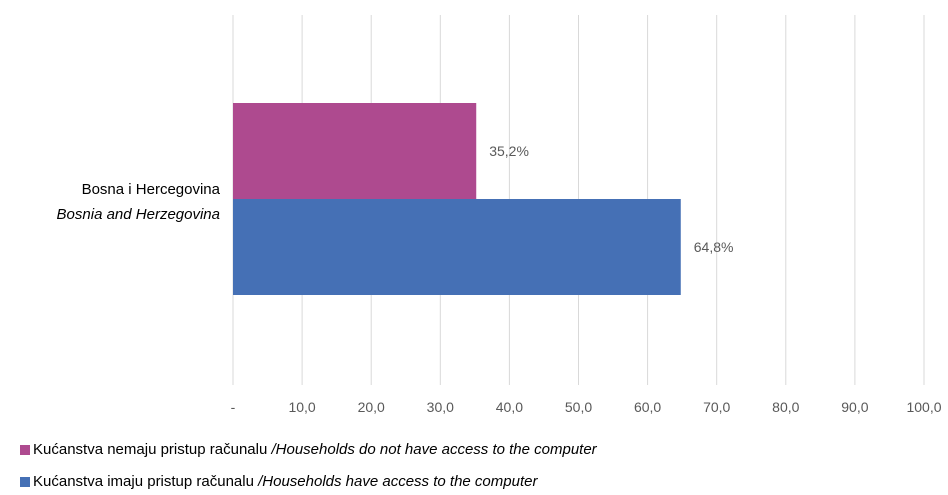  I want to click on x-tick-label: 70,0, so click(716, 407).